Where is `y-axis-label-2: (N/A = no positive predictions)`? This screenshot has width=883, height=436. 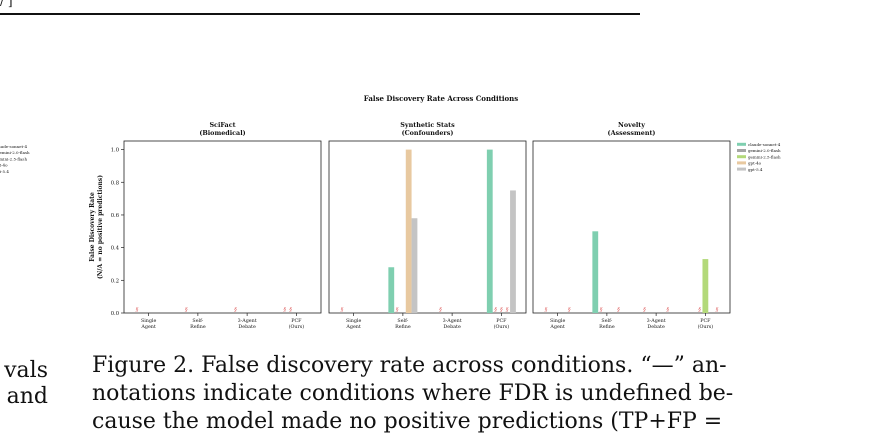
y-axis-label-2: (N/A = no positive predictions) is located at coordinates (100, 227).